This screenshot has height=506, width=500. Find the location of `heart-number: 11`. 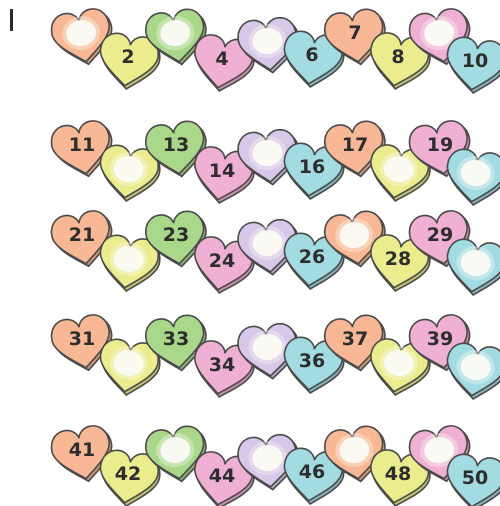

heart-number: 11 is located at coordinates (82, 145).